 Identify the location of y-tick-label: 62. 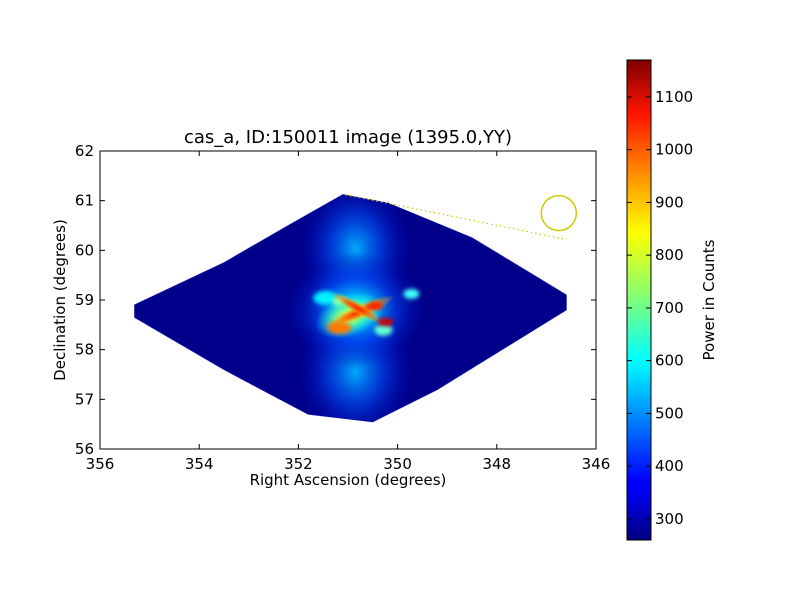
(84, 151).